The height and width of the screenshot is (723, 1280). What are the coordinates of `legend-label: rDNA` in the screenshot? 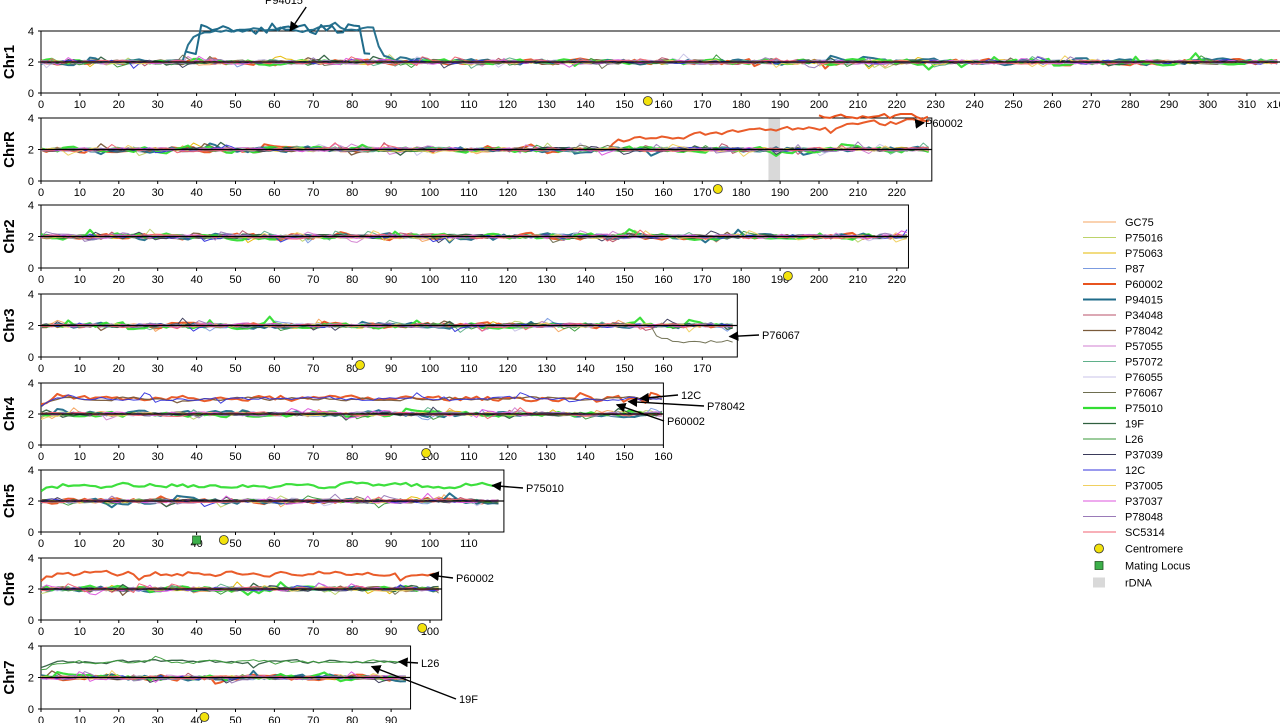 It's located at (1139, 584).